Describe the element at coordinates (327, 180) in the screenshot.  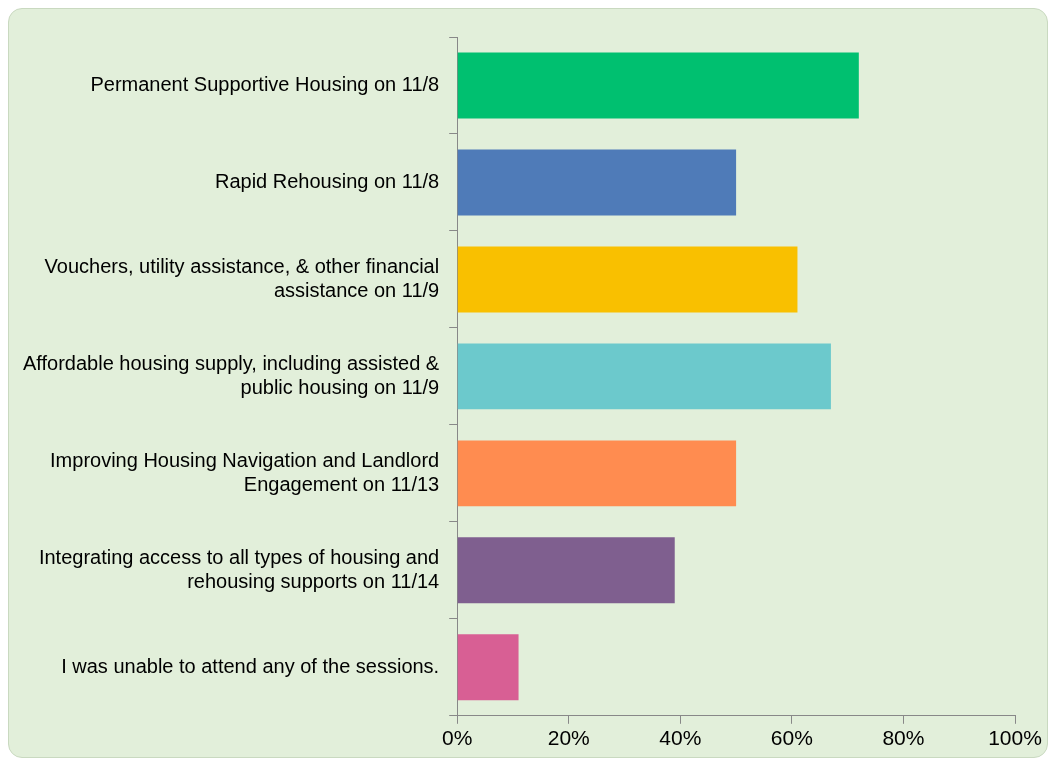
I see `y-tick-label: Rapid Rehousing on 11/8` at that location.